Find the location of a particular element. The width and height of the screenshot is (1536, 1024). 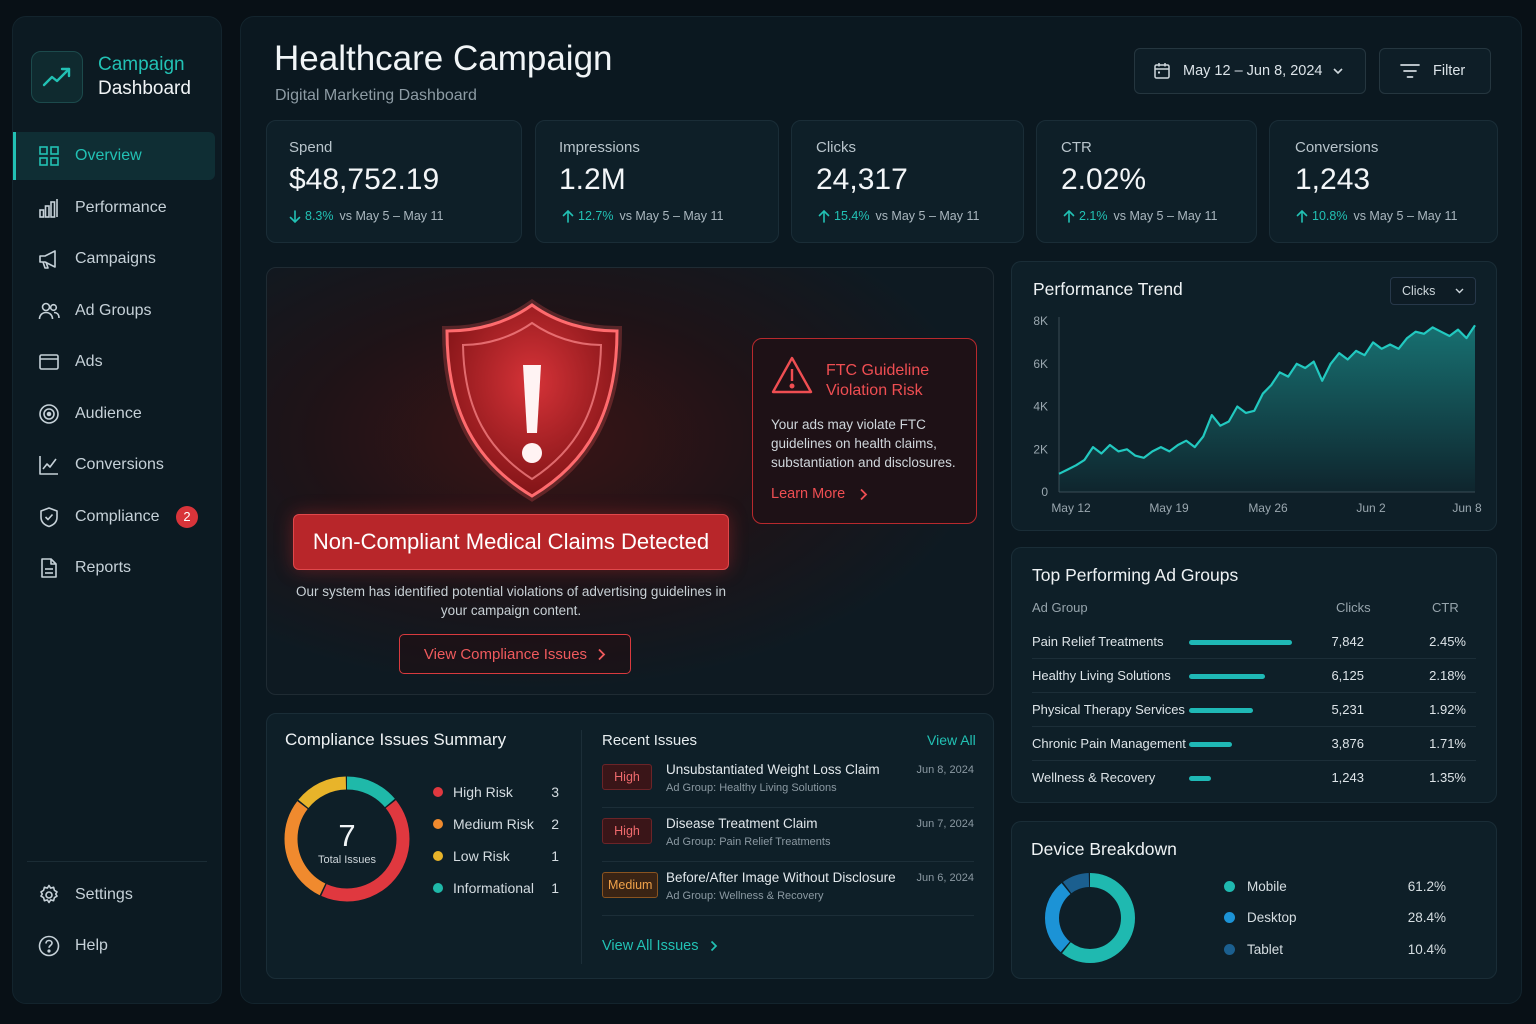

ad-group-row: Chronic Pain Management 3,876 1.71% is located at coordinates (1254, 744).